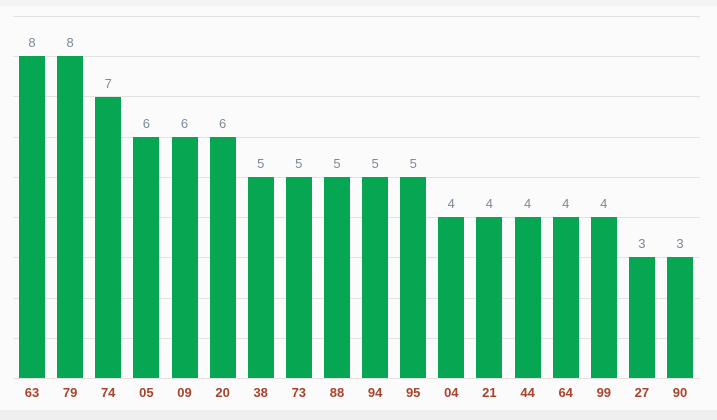 The width and height of the screenshot is (717, 420). Describe the element at coordinates (680, 392) in the screenshot. I see `x-axis-label: 90` at that location.